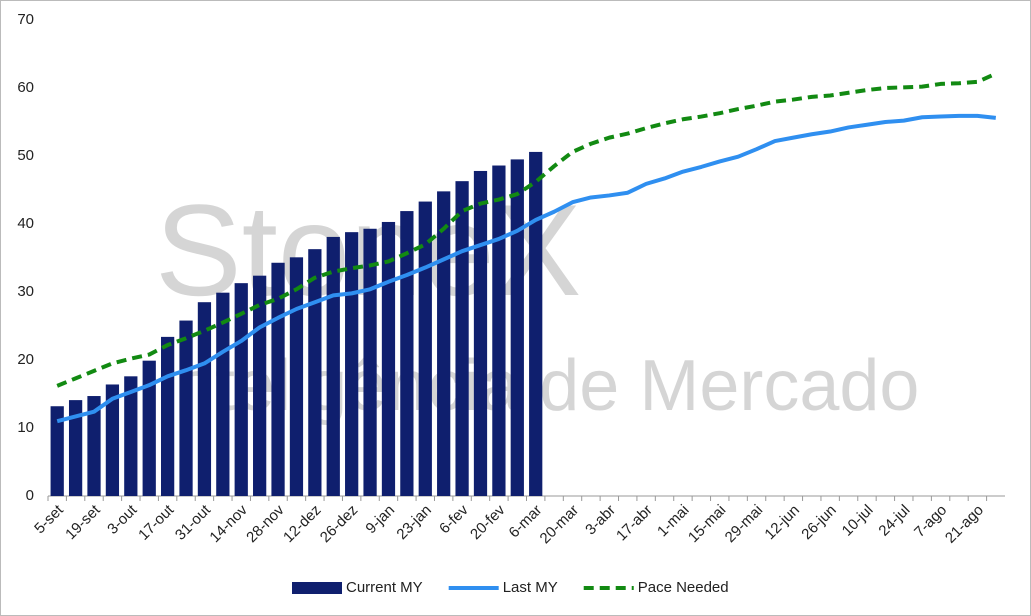 The image size is (1031, 616). Describe the element at coordinates (25, 19) in the screenshot. I see `y-tick-label: 70` at that location.